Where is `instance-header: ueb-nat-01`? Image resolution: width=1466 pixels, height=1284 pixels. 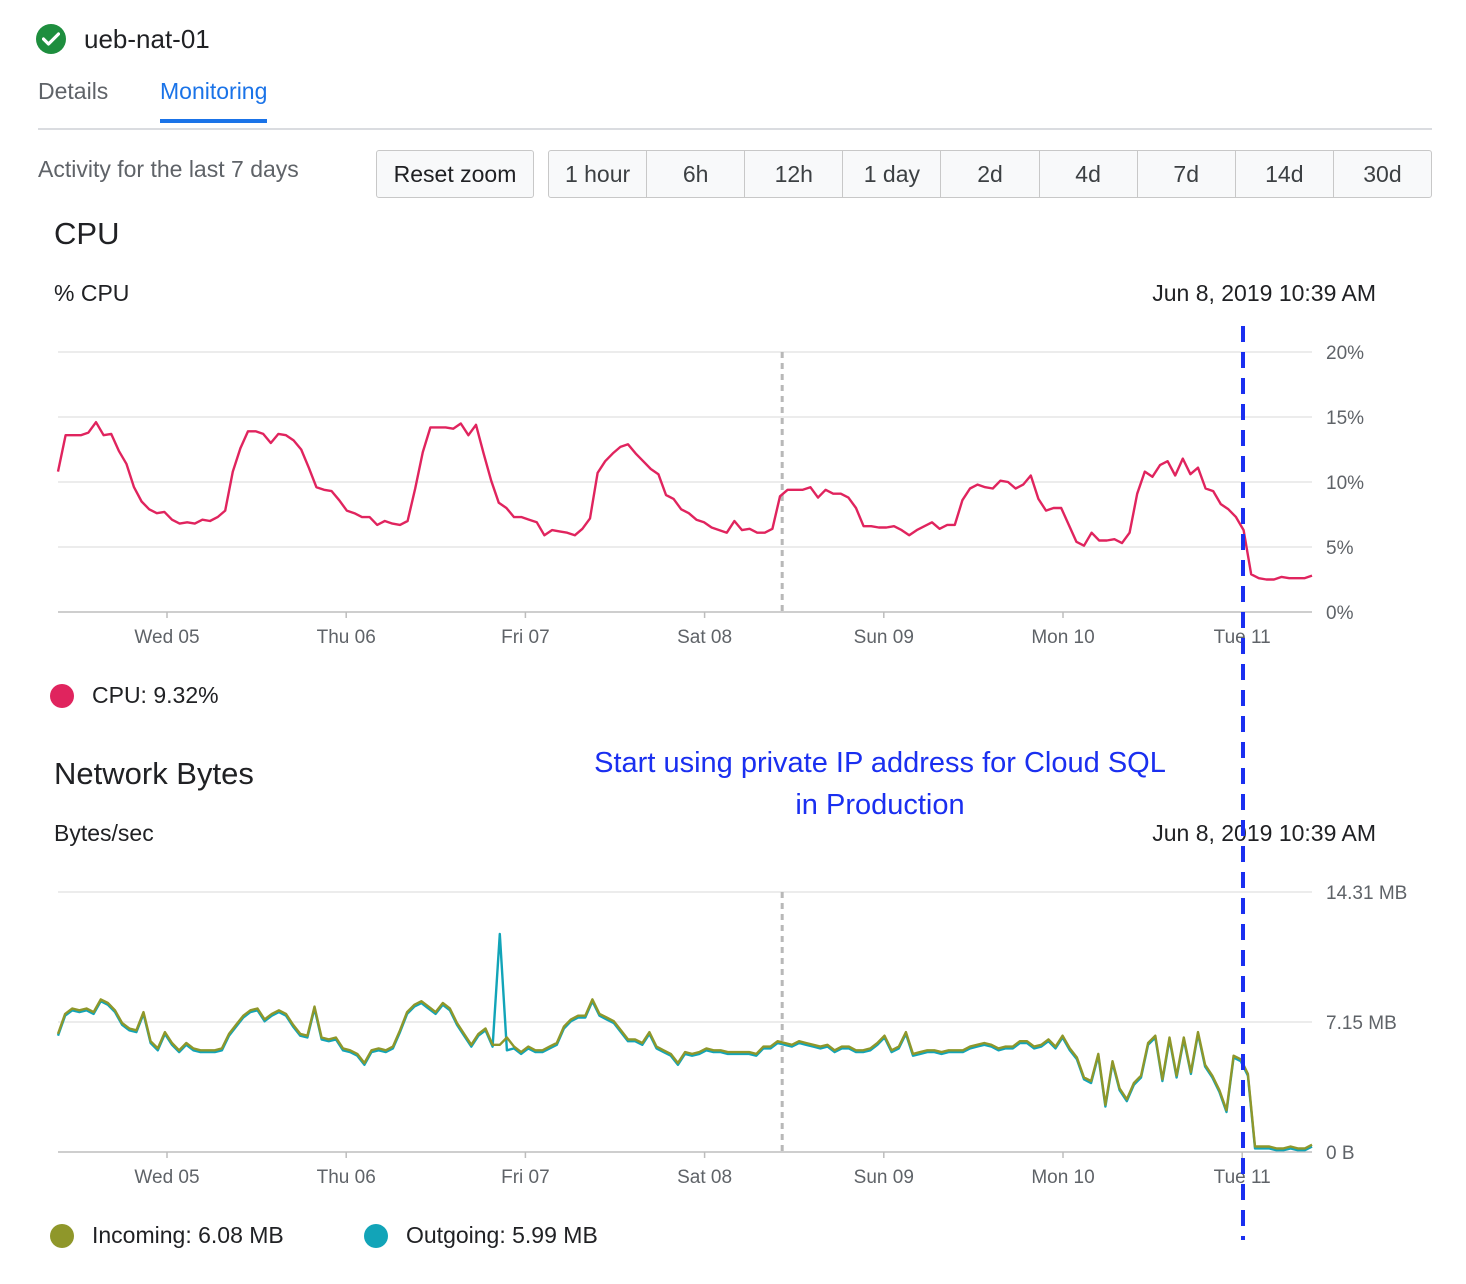 instance-header: ueb-nat-01 is located at coordinates (123, 39).